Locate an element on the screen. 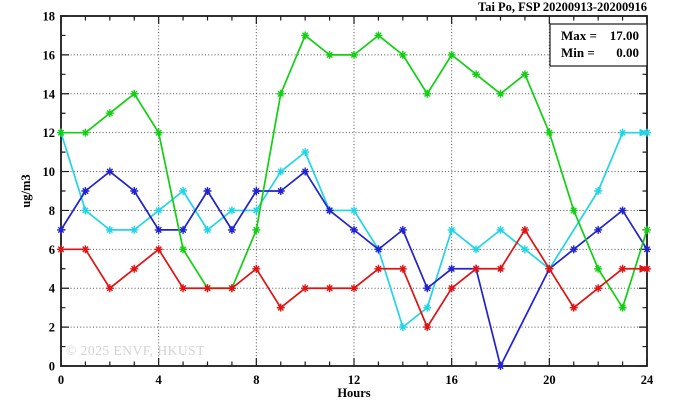  x-axis-label: Hours is located at coordinates (353, 393).